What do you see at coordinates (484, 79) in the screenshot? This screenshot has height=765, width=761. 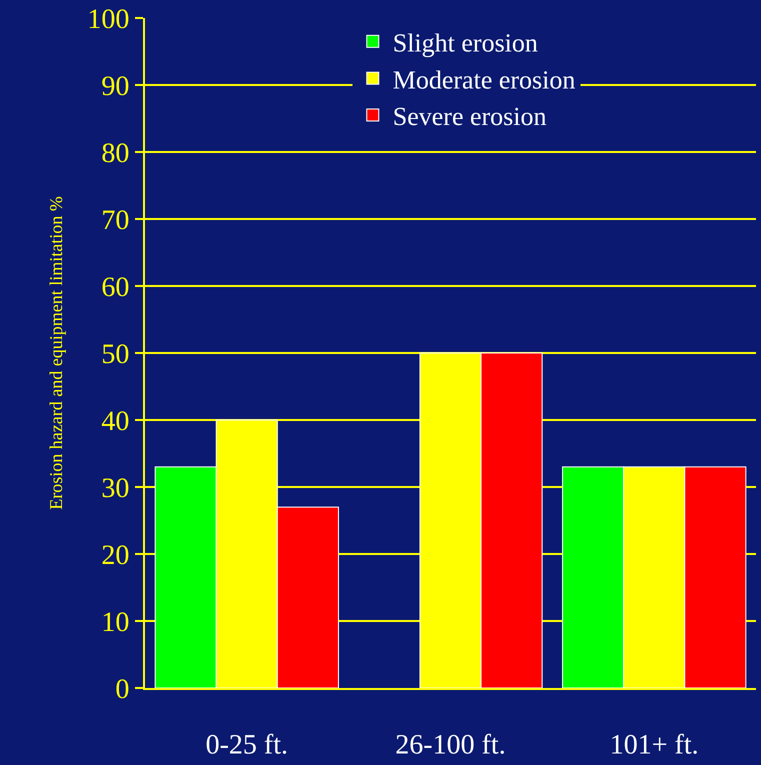 I see `legend-label: Moderate erosion` at bounding box center [484, 79].